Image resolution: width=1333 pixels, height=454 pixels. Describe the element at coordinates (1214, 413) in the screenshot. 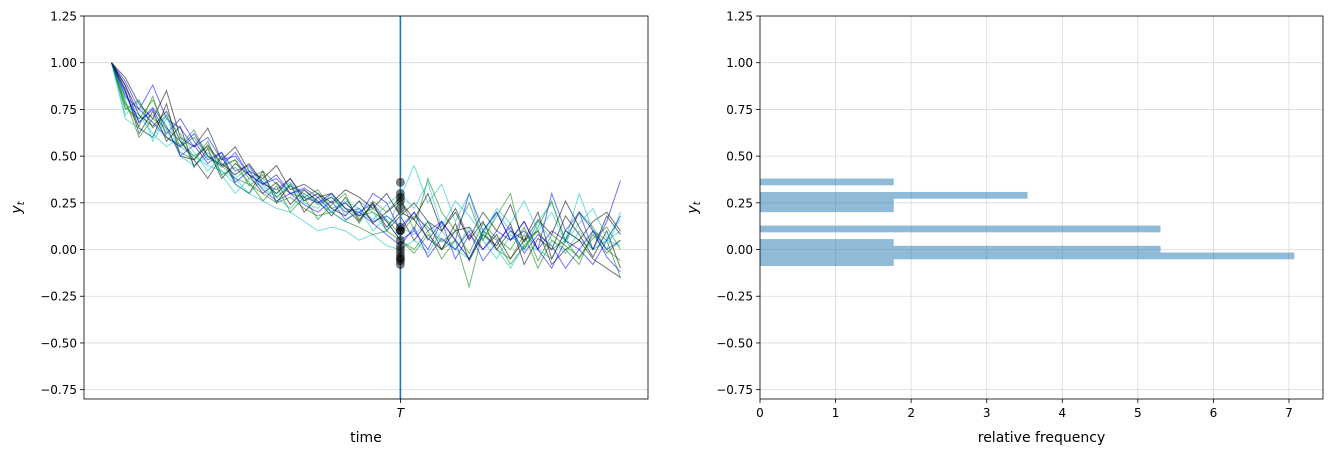

I see `right-x-tick-label: 6` at that location.